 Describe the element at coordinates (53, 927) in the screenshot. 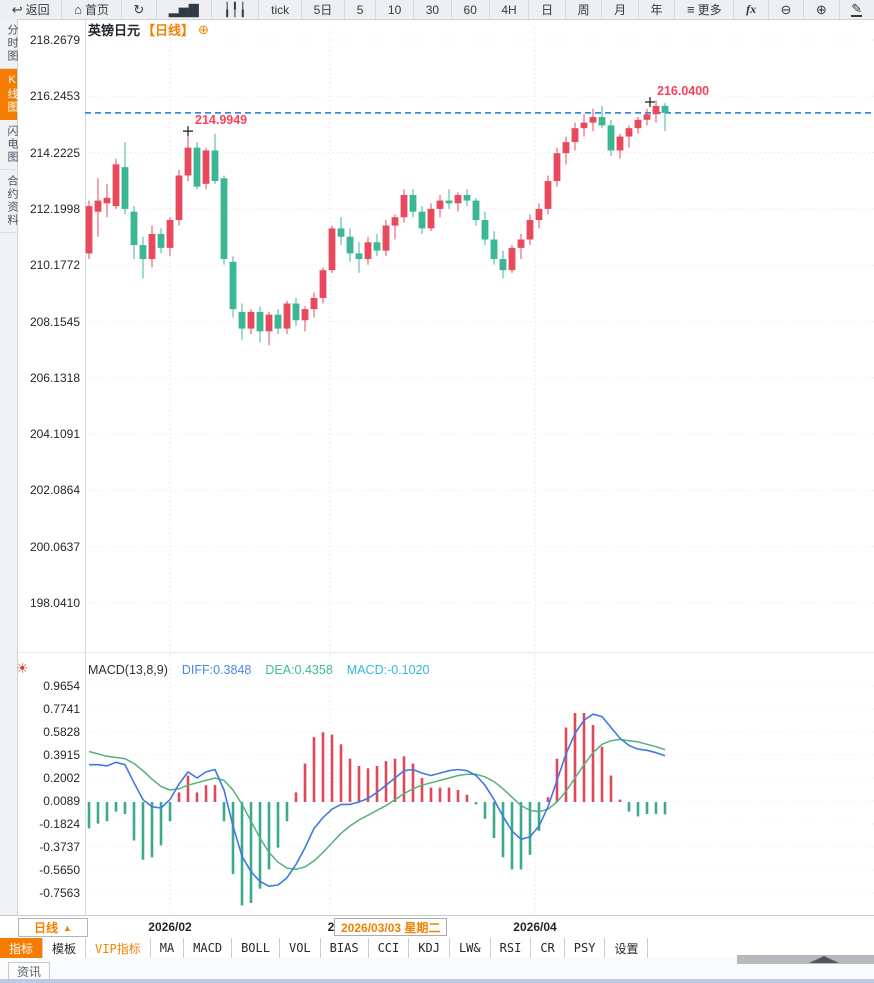

I see `period-selector-button: 日线 ▲` at that location.